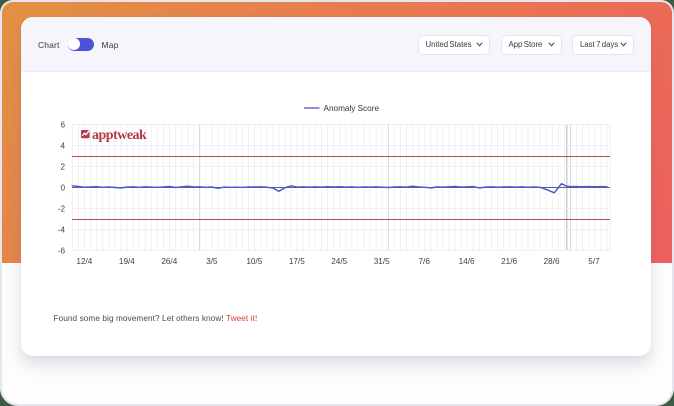 Image resolution: width=674 pixels, height=406 pixels. Describe the element at coordinates (382, 261) in the screenshot. I see `svg-text: 31/5` at that location.